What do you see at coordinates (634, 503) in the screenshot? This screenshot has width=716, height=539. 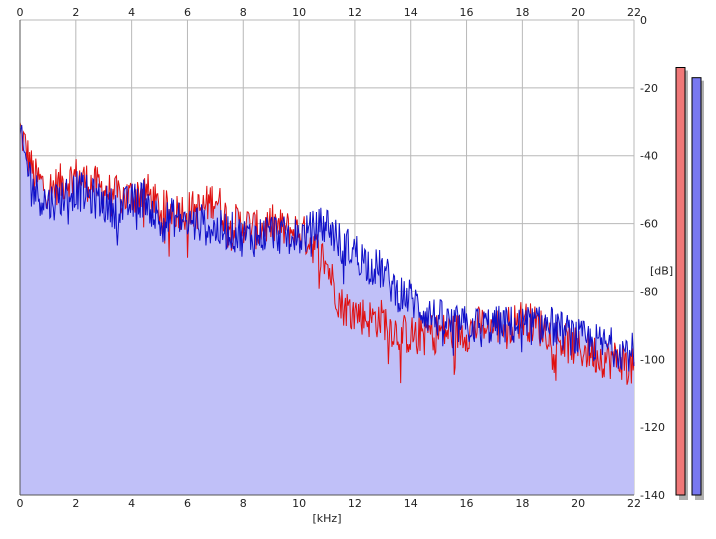 I see `x-tick-label-bottom: 22` at bounding box center [634, 503].